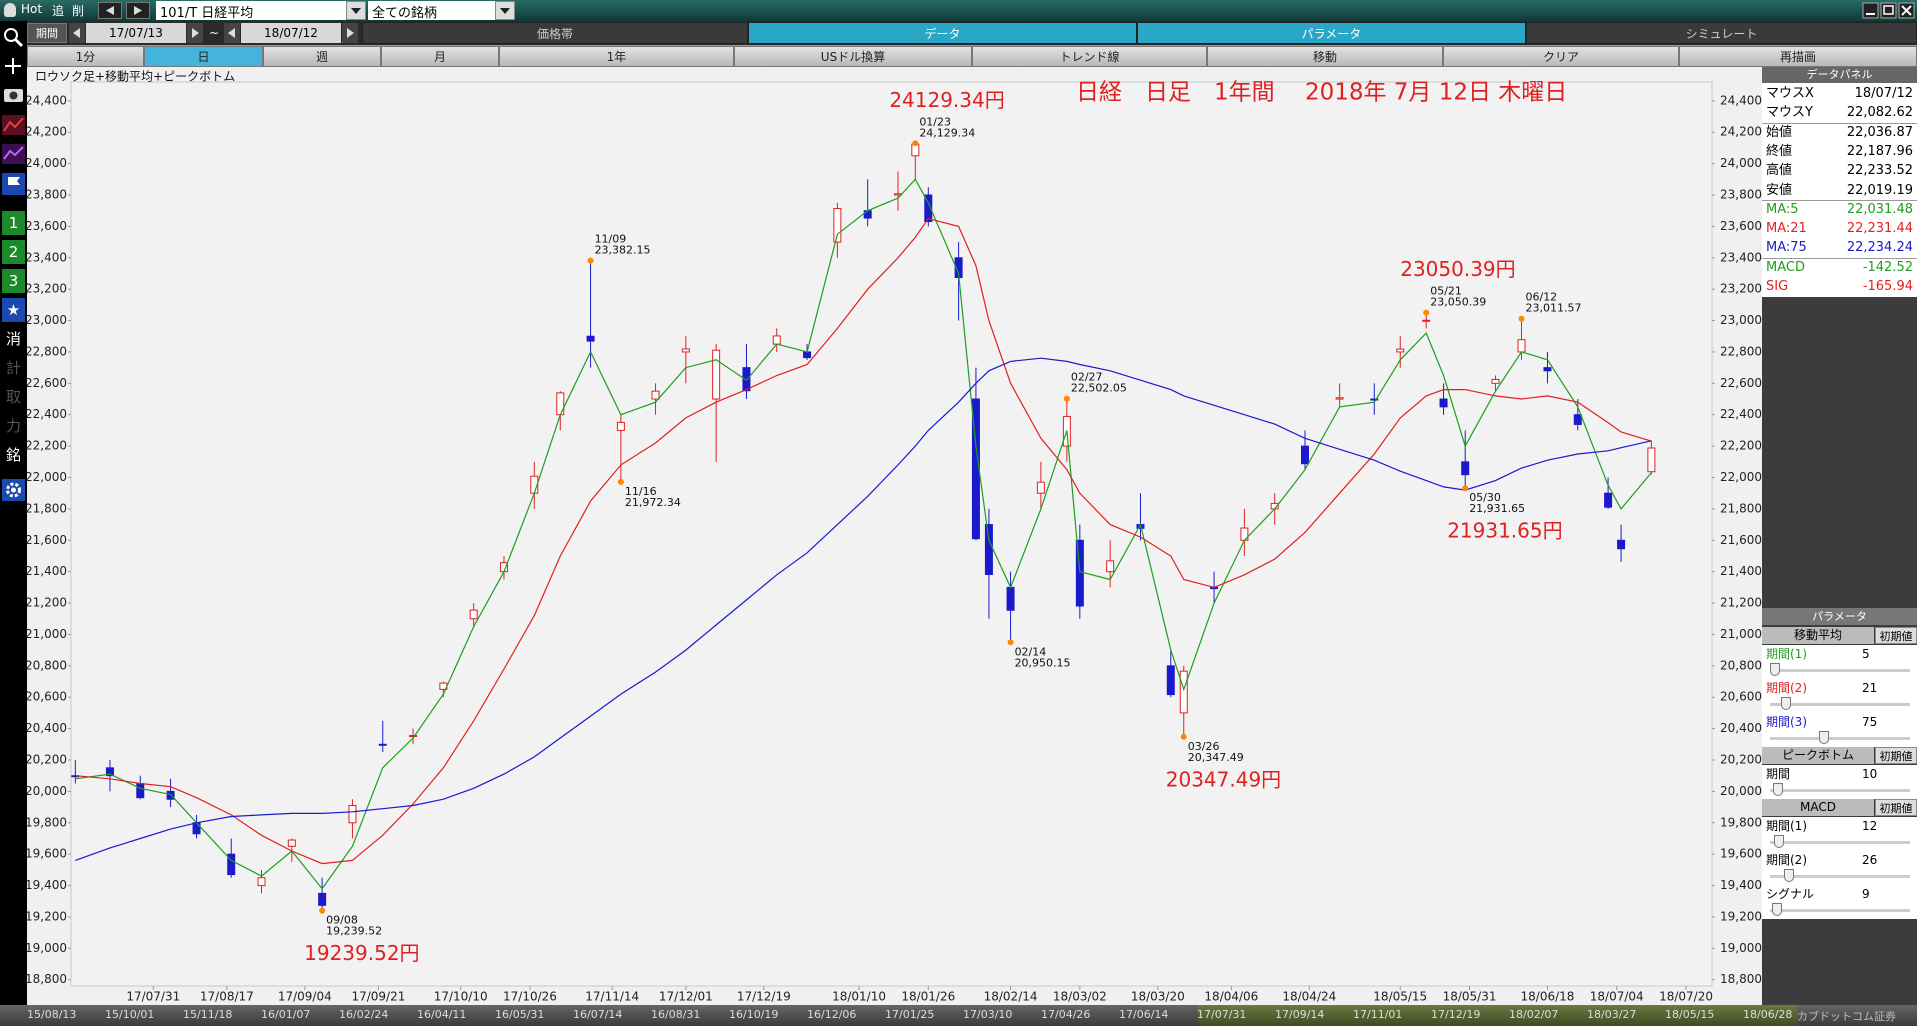 This screenshot has width=1917, height=1026. Describe the element at coordinates (1561, 56) in the screenshot. I see `menu-button: クリア` at that location.